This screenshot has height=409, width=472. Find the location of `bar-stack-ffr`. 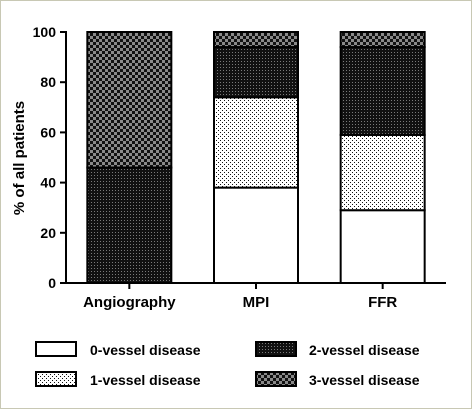

bar-stack-ffr is located at coordinates (382, 158).